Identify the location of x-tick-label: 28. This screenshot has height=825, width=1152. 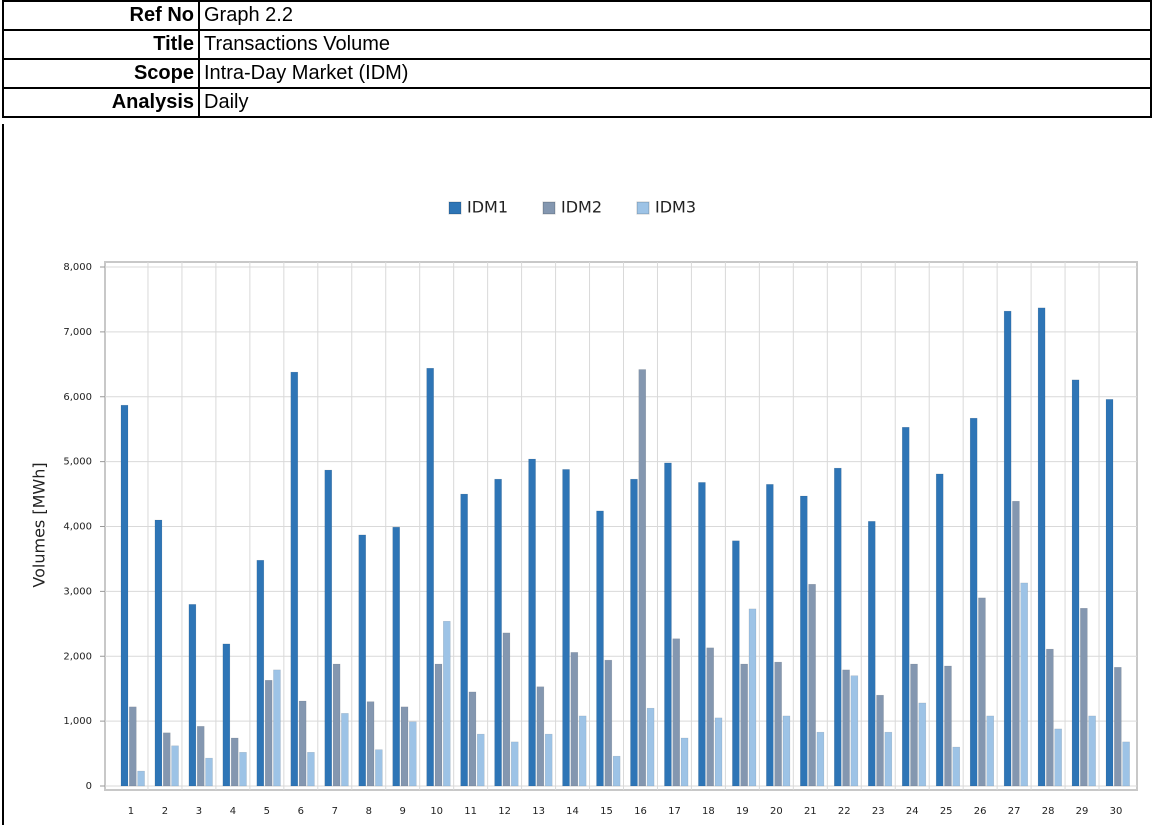
(1048, 811).